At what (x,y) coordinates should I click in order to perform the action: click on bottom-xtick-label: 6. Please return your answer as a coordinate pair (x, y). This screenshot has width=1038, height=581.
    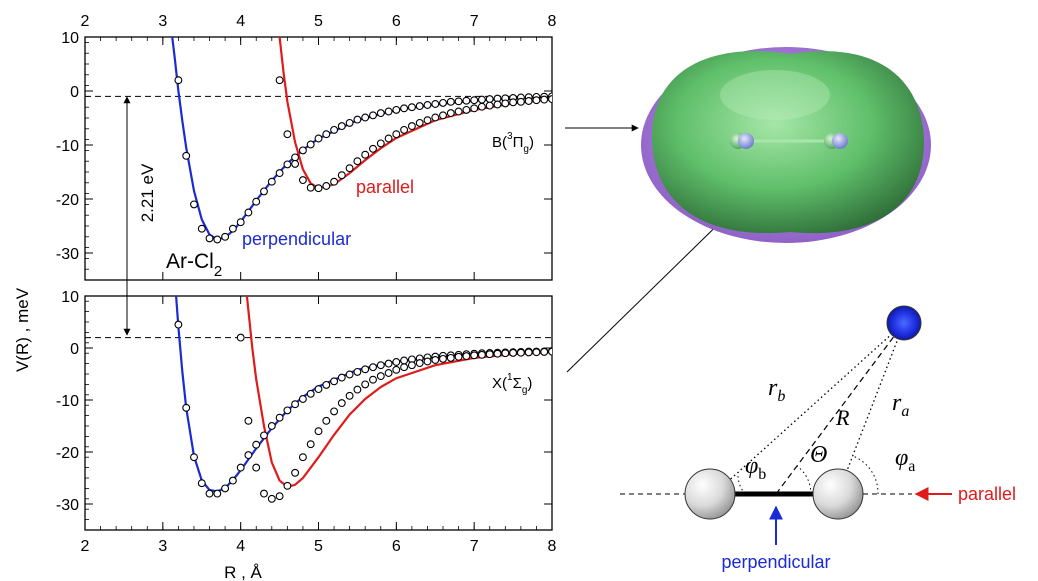
    Looking at the image, I should click on (396, 546).